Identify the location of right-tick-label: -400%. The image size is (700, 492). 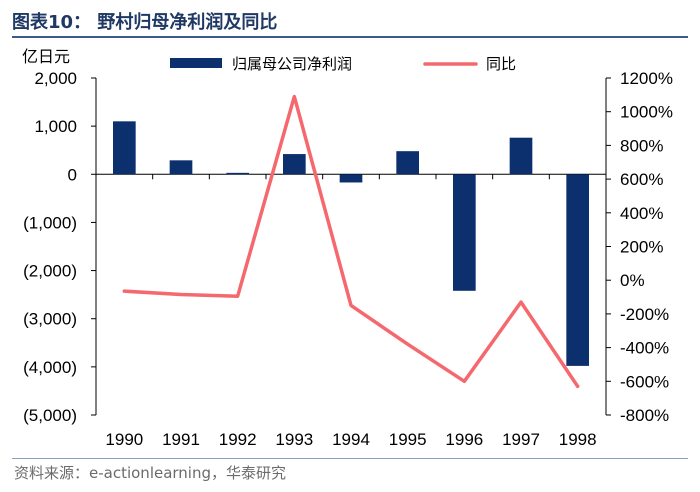
(644, 348).